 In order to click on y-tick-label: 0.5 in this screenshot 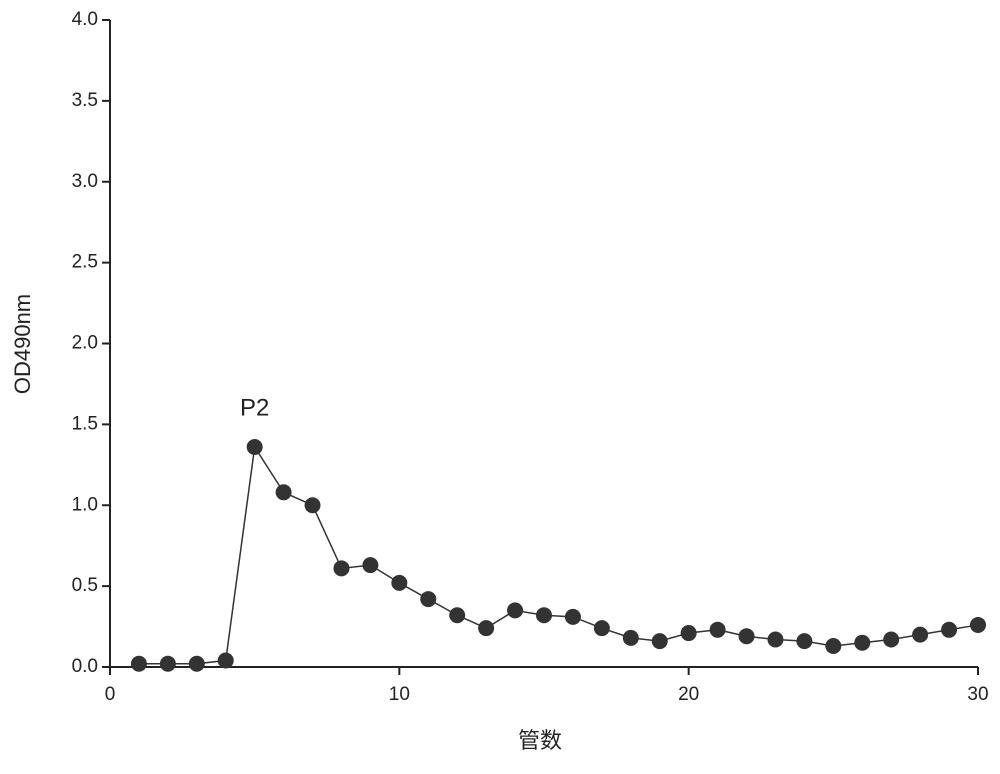, I will do `click(85, 585)`.